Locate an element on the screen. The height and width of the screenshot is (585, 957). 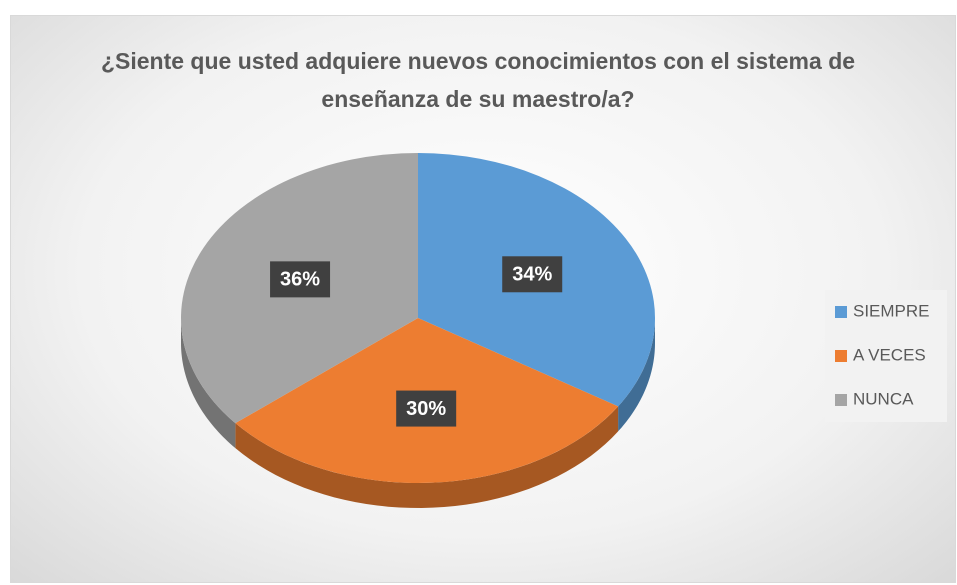
legend-label: A VECES is located at coordinates (889, 354).